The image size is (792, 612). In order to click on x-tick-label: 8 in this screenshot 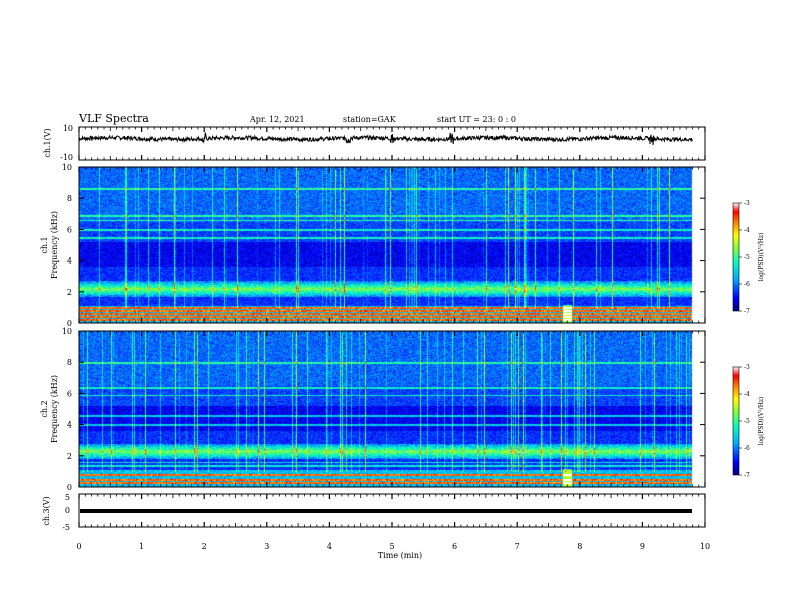, I will do `click(579, 546)`.